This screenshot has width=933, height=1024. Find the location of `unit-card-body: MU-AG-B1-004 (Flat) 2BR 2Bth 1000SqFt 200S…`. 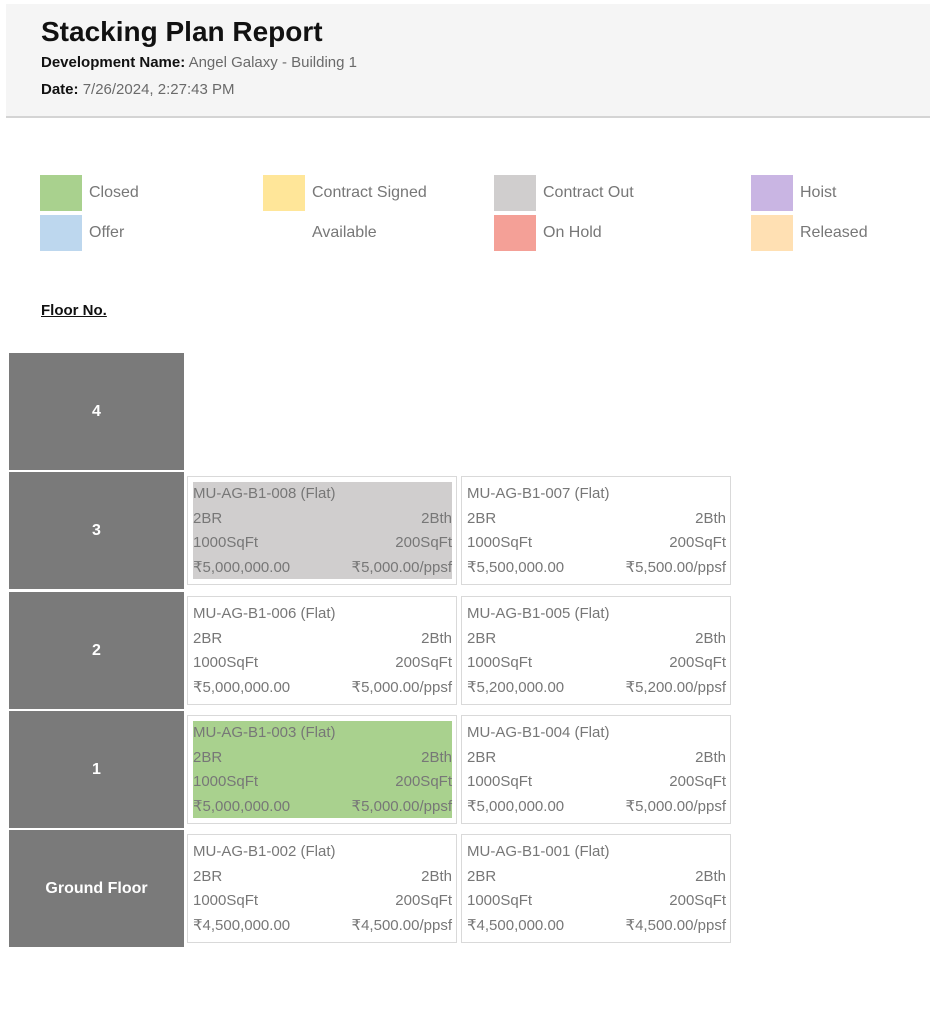

unit-card-body: MU-AG-B1-004 (Flat) 2BR 2Bth 1000SqFt 200S… is located at coordinates (596, 769).